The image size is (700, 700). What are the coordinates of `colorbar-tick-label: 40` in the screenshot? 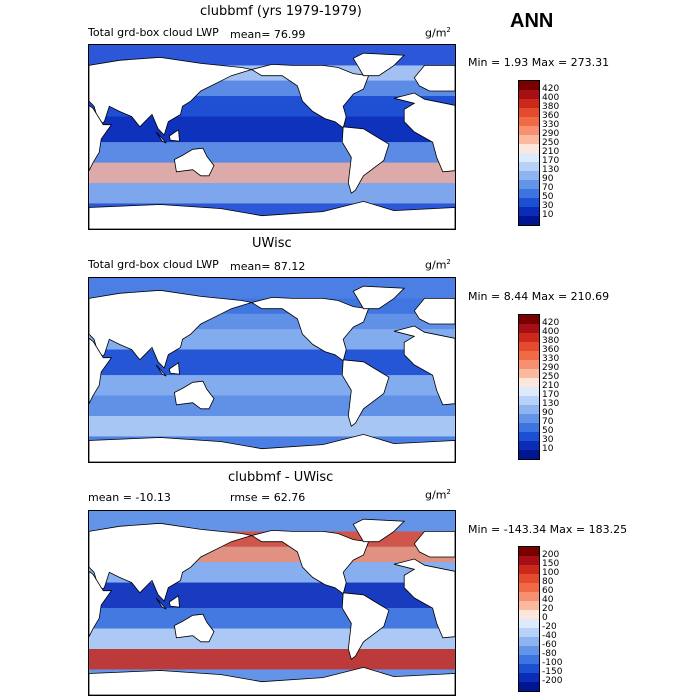 It's located at (548, 599).